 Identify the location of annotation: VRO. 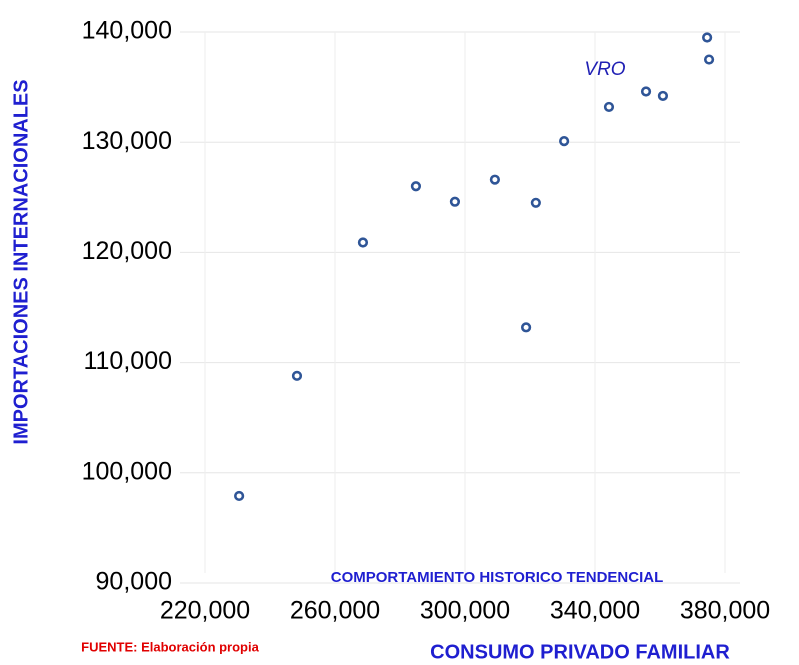
(604, 69).